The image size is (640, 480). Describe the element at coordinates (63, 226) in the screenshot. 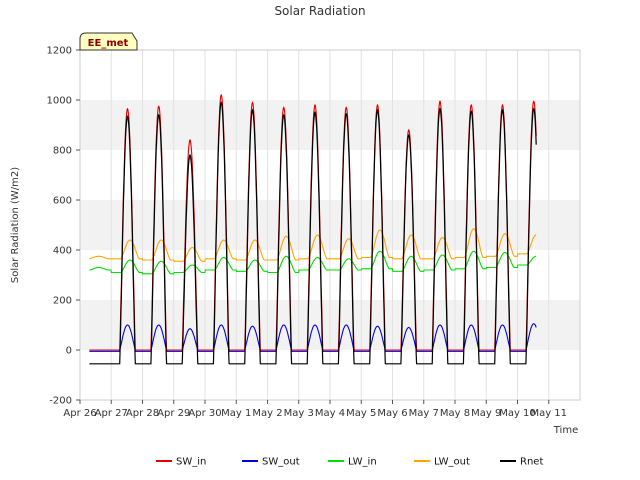

I see `y-axis-ticks: -200 0 200 400 600 800 1000 1200` at that location.